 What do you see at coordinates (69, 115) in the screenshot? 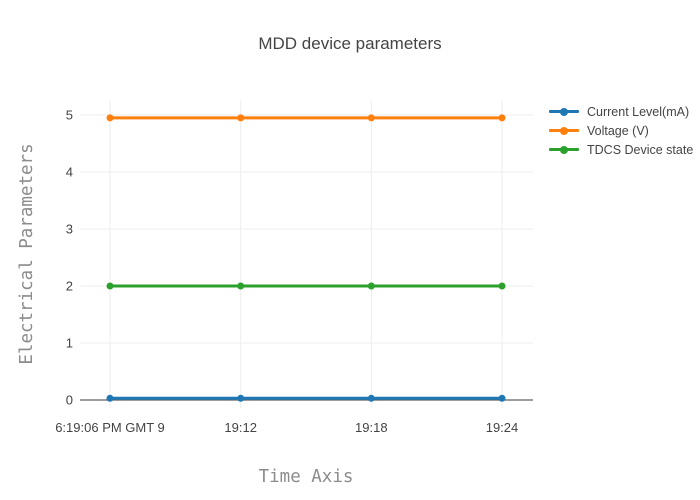
I see `y-tick-label: 5` at bounding box center [69, 115].